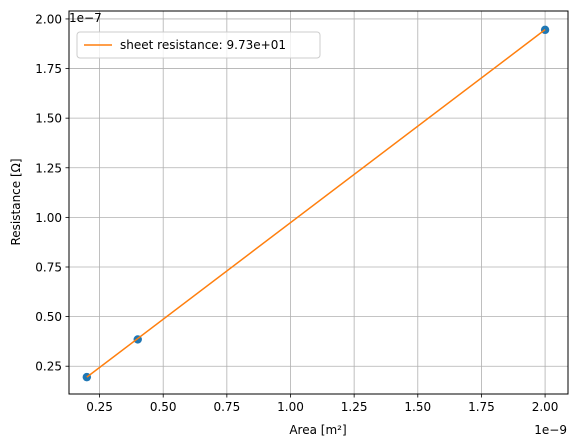 This screenshot has width=576, height=448. Describe the element at coordinates (85, 18) in the screenshot. I see `y-offset-label: 1e−7` at that location.